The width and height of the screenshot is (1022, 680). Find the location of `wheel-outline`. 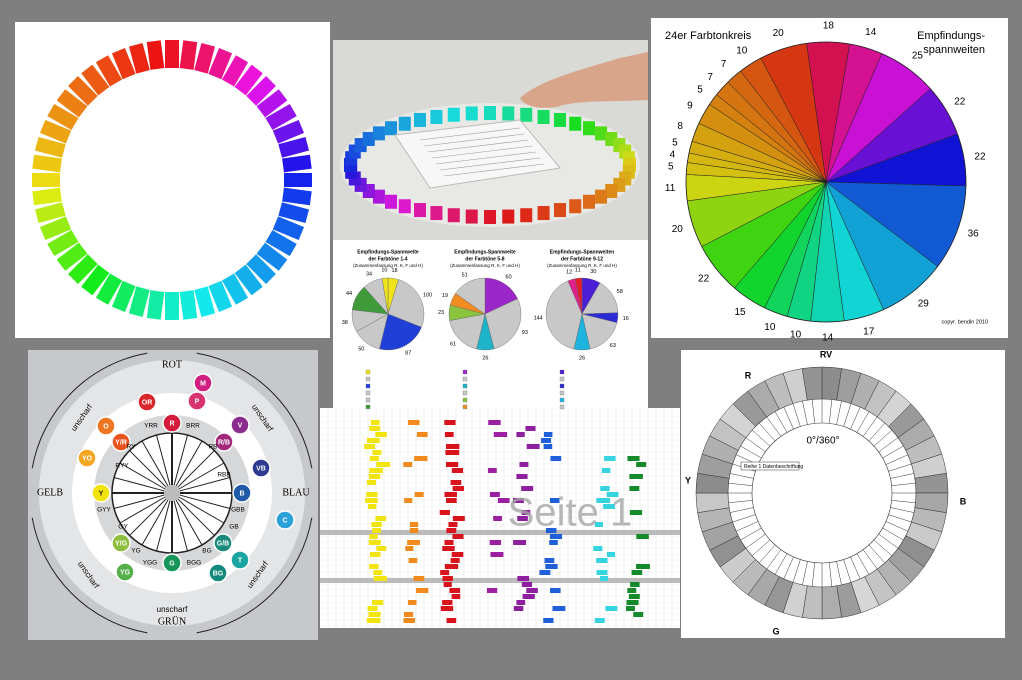

wheel-outline is located at coordinates (826, 182).